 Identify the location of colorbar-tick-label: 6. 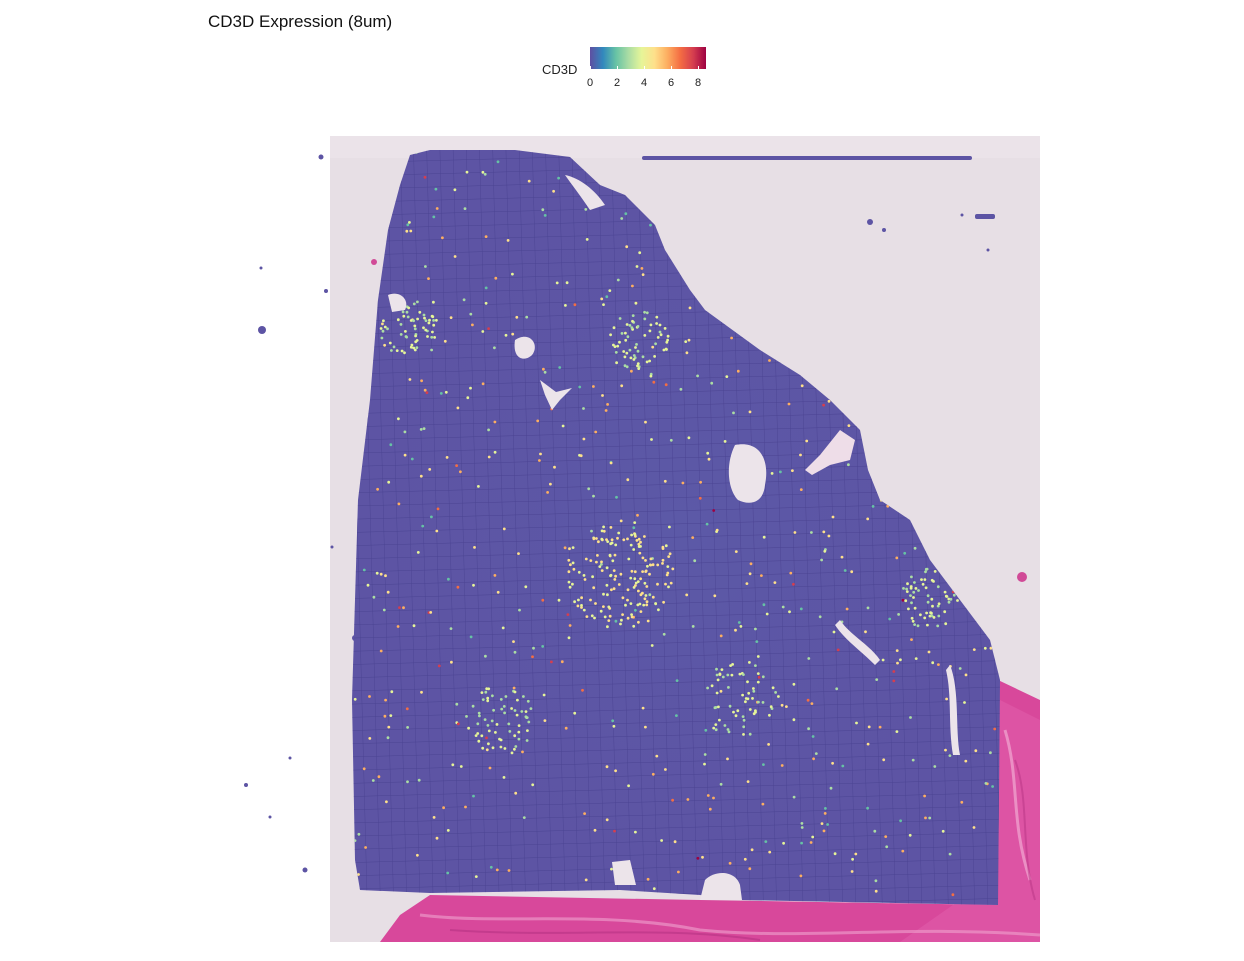
(671, 83).